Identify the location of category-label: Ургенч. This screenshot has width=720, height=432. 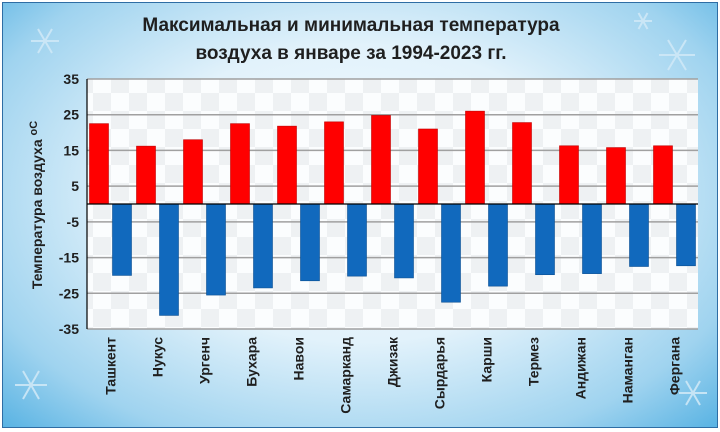
(205, 360).